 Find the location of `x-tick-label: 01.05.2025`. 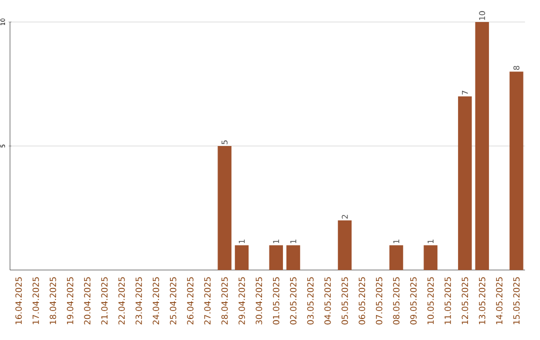

x-tick-label: 01.05.2025 is located at coordinates (276, 300).